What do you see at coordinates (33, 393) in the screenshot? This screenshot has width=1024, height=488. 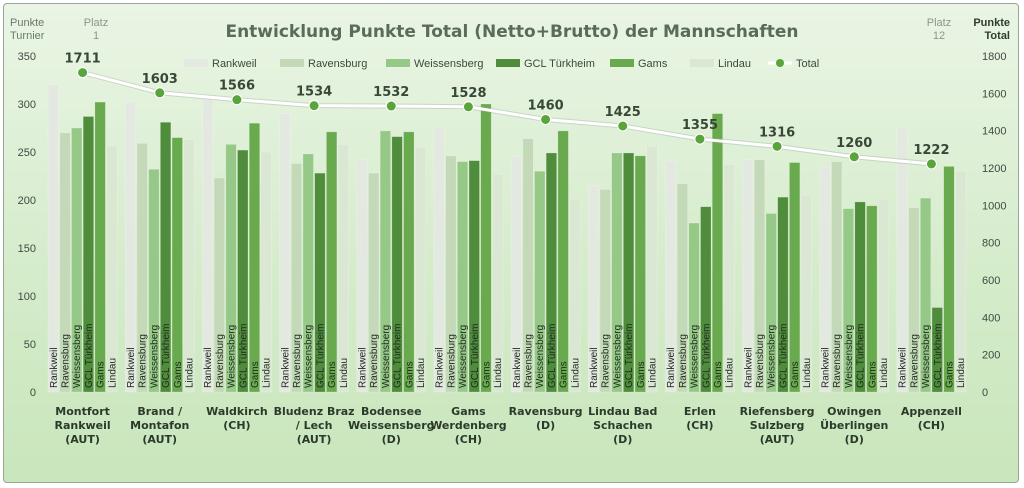 I see `y-tick-left: 0` at bounding box center [33, 393].